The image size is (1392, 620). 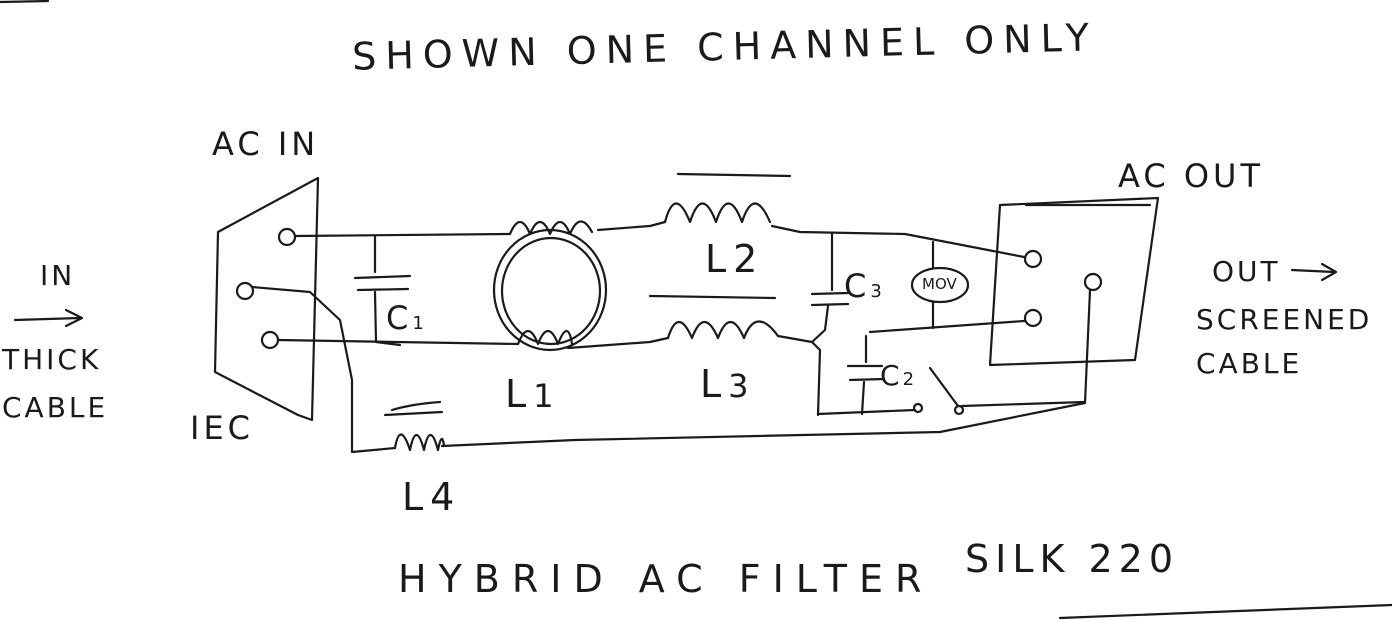 I want to click on capacitor-c2, so click(x=866, y=375).